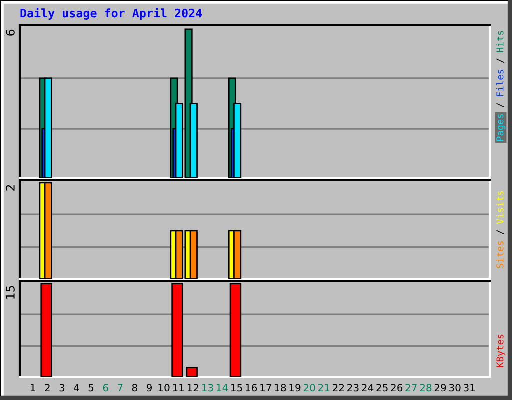 The height and width of the screenshot is (400, 512). Describe the element at coordinates (252, 388) in the screenshot. I see `x-tick-label: 16` at that location.